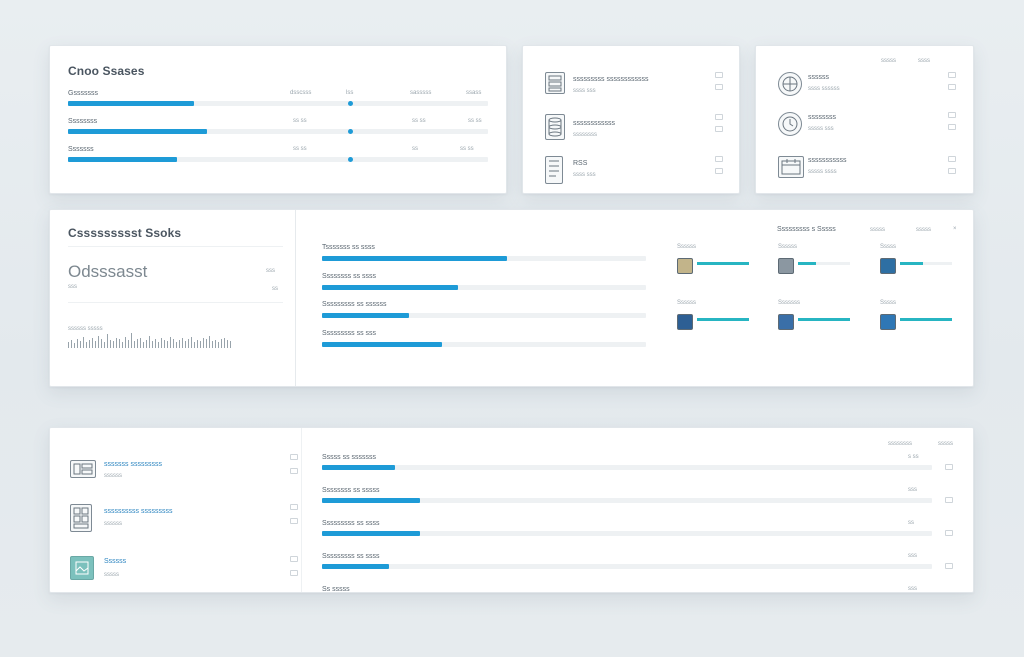  I want to click on job-title: Ssssss, so click(115, 561).